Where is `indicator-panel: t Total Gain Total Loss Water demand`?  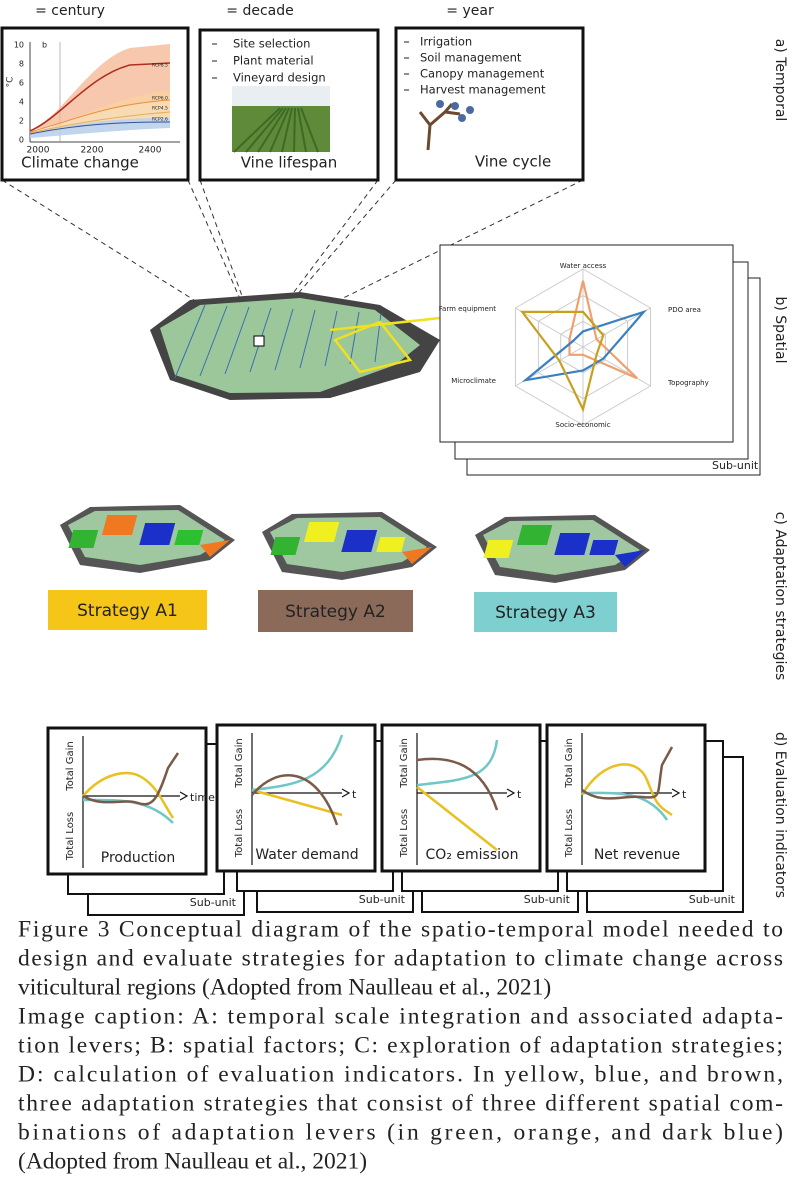 indicator-panel: t Total Gain Total Loss Water demand is located at coordinates (296, 798).